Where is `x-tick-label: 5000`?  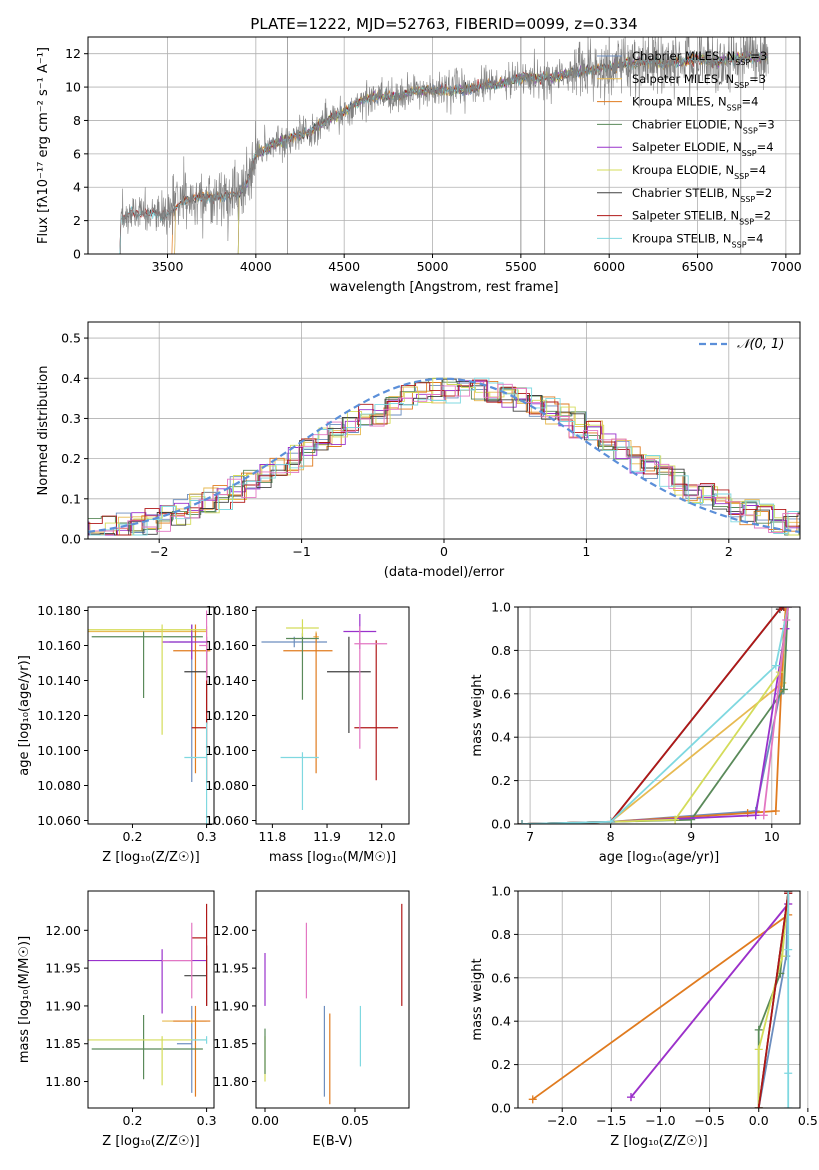
x-tick-label: 5000 is located at coordinates (433, 266).